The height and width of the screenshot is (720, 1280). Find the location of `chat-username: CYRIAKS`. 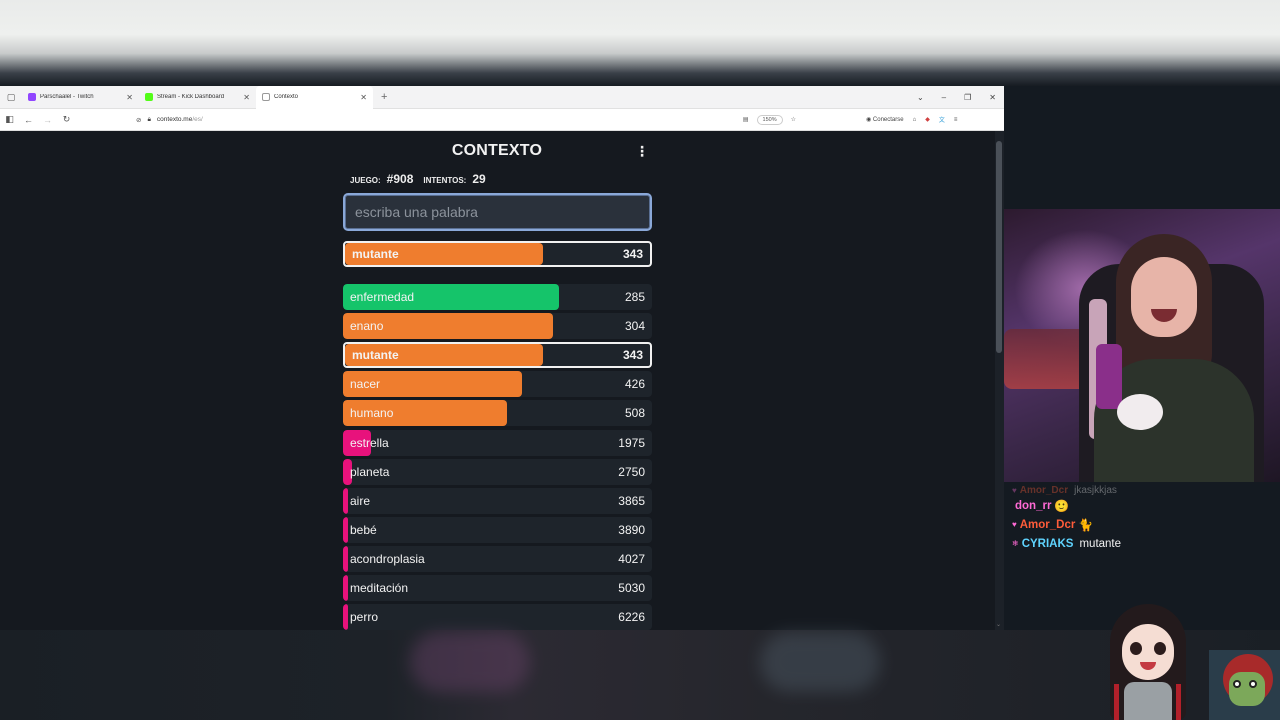

chat-username: CYRIAKS is located at coordinates (1047, 543).